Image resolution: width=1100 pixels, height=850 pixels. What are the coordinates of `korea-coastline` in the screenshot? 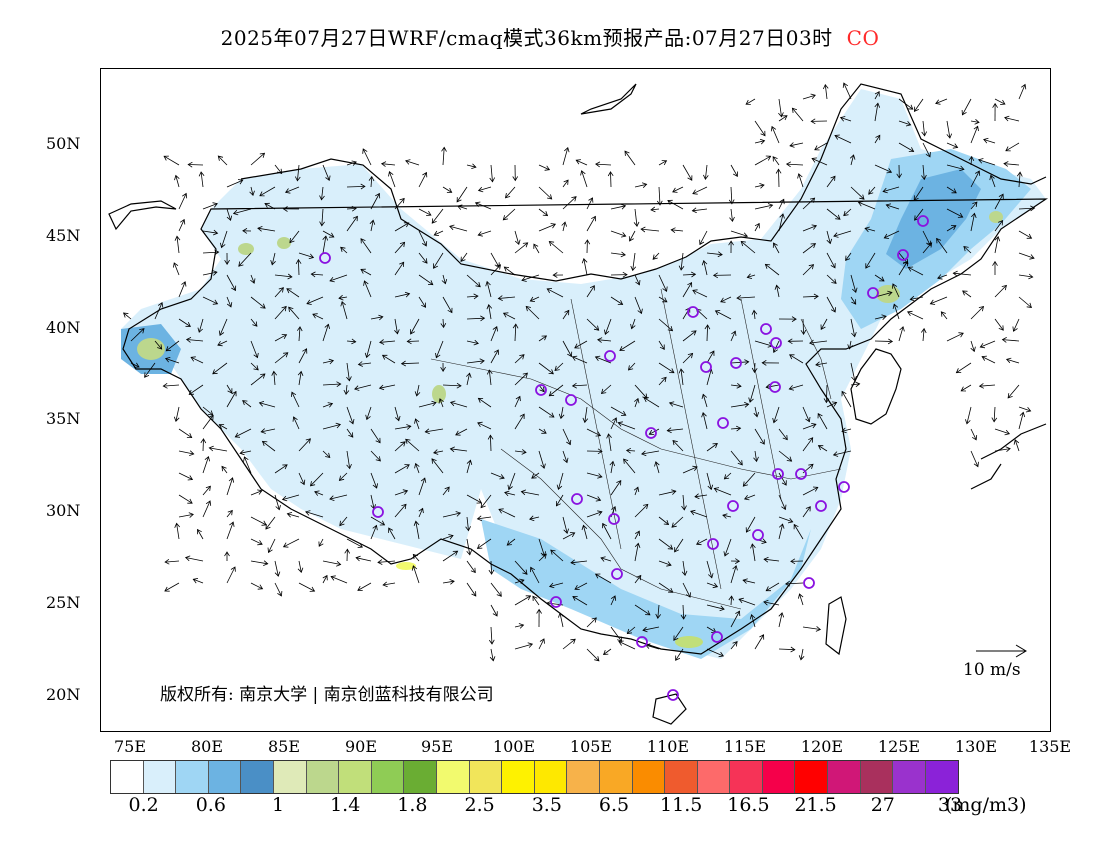 It's located at (876, 386).